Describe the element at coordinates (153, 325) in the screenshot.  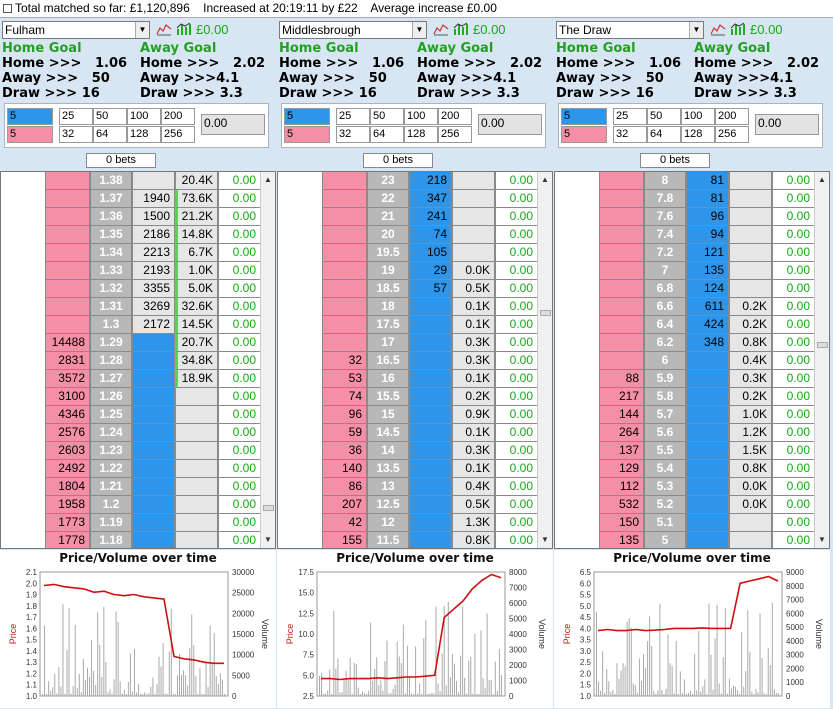
I see `back-cell: 2172` at that location.